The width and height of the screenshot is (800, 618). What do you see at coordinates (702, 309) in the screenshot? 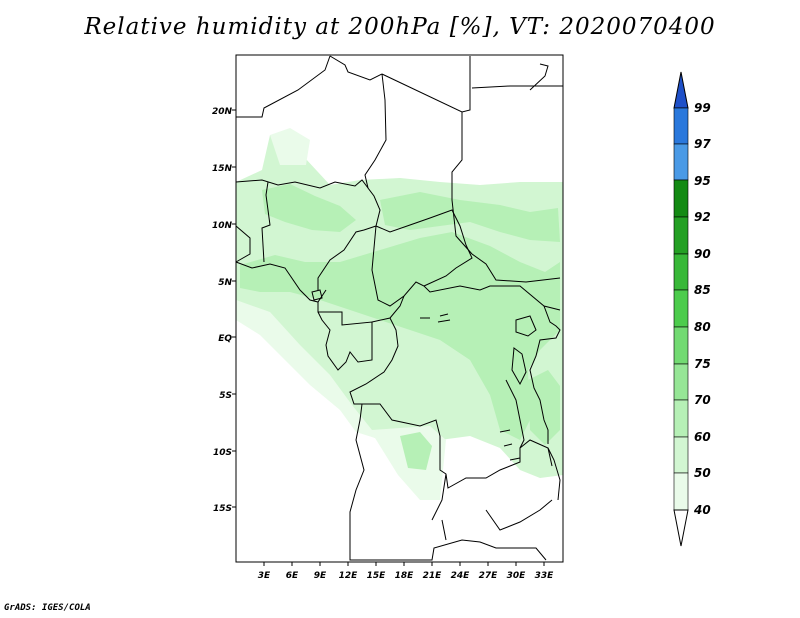
I see `color-bar-labels: 99 97 95 92 90 85 80 75 70 60 50 40` at bounding box center [702, 309].